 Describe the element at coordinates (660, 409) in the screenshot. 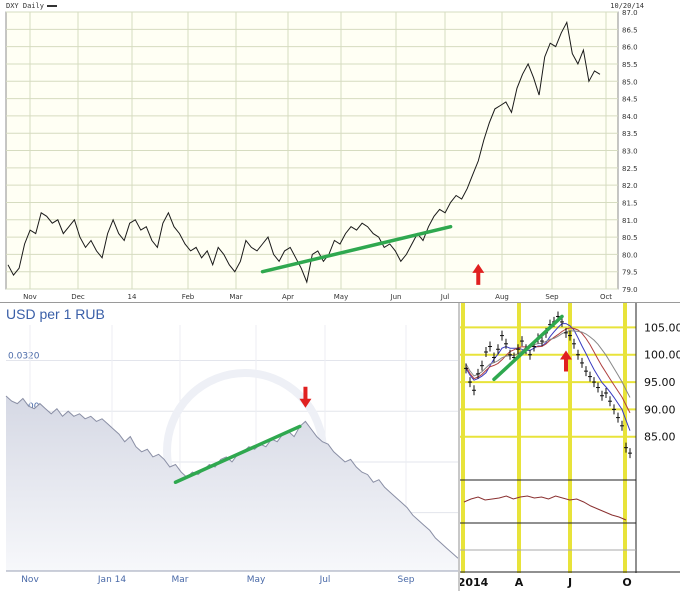

I see `y-tick-label: 90.00` at that location.